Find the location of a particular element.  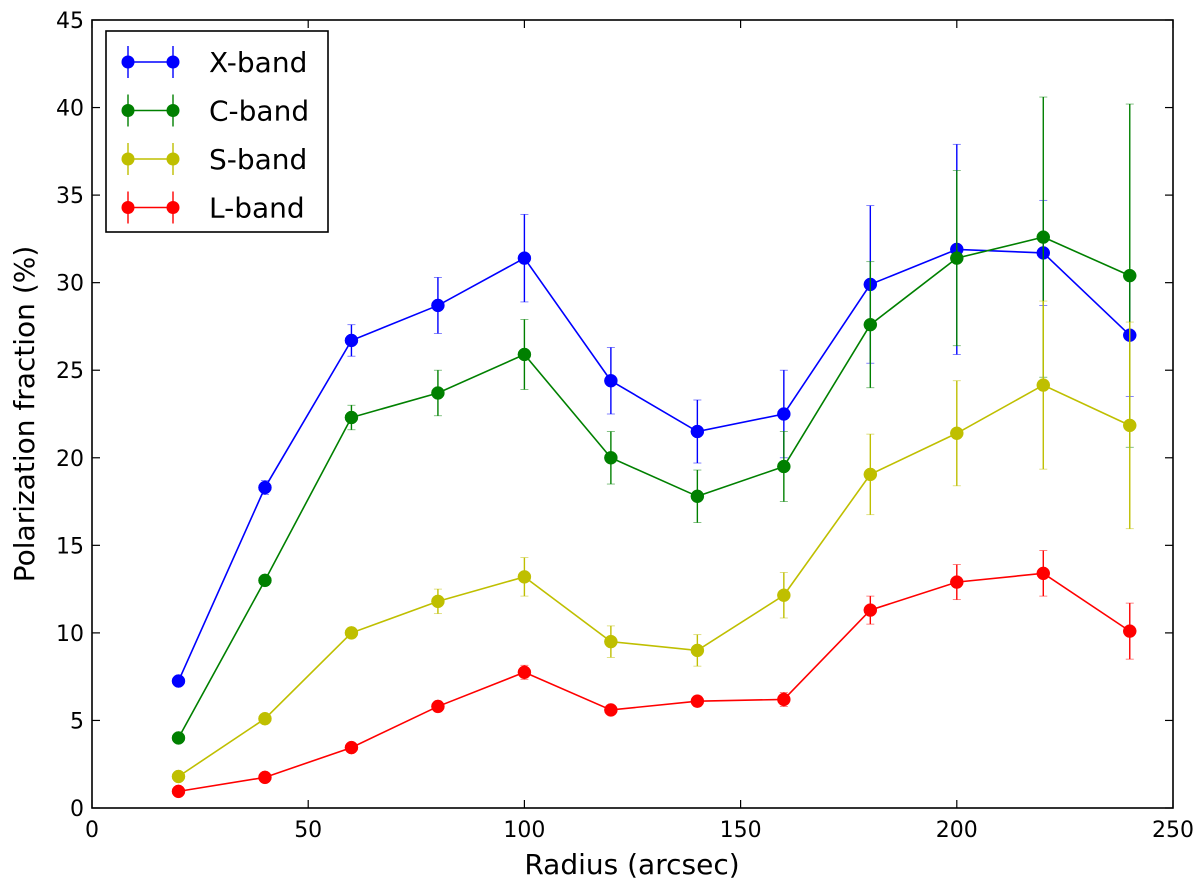

x-tick-label: 50 is located at coordinates (308, 830).